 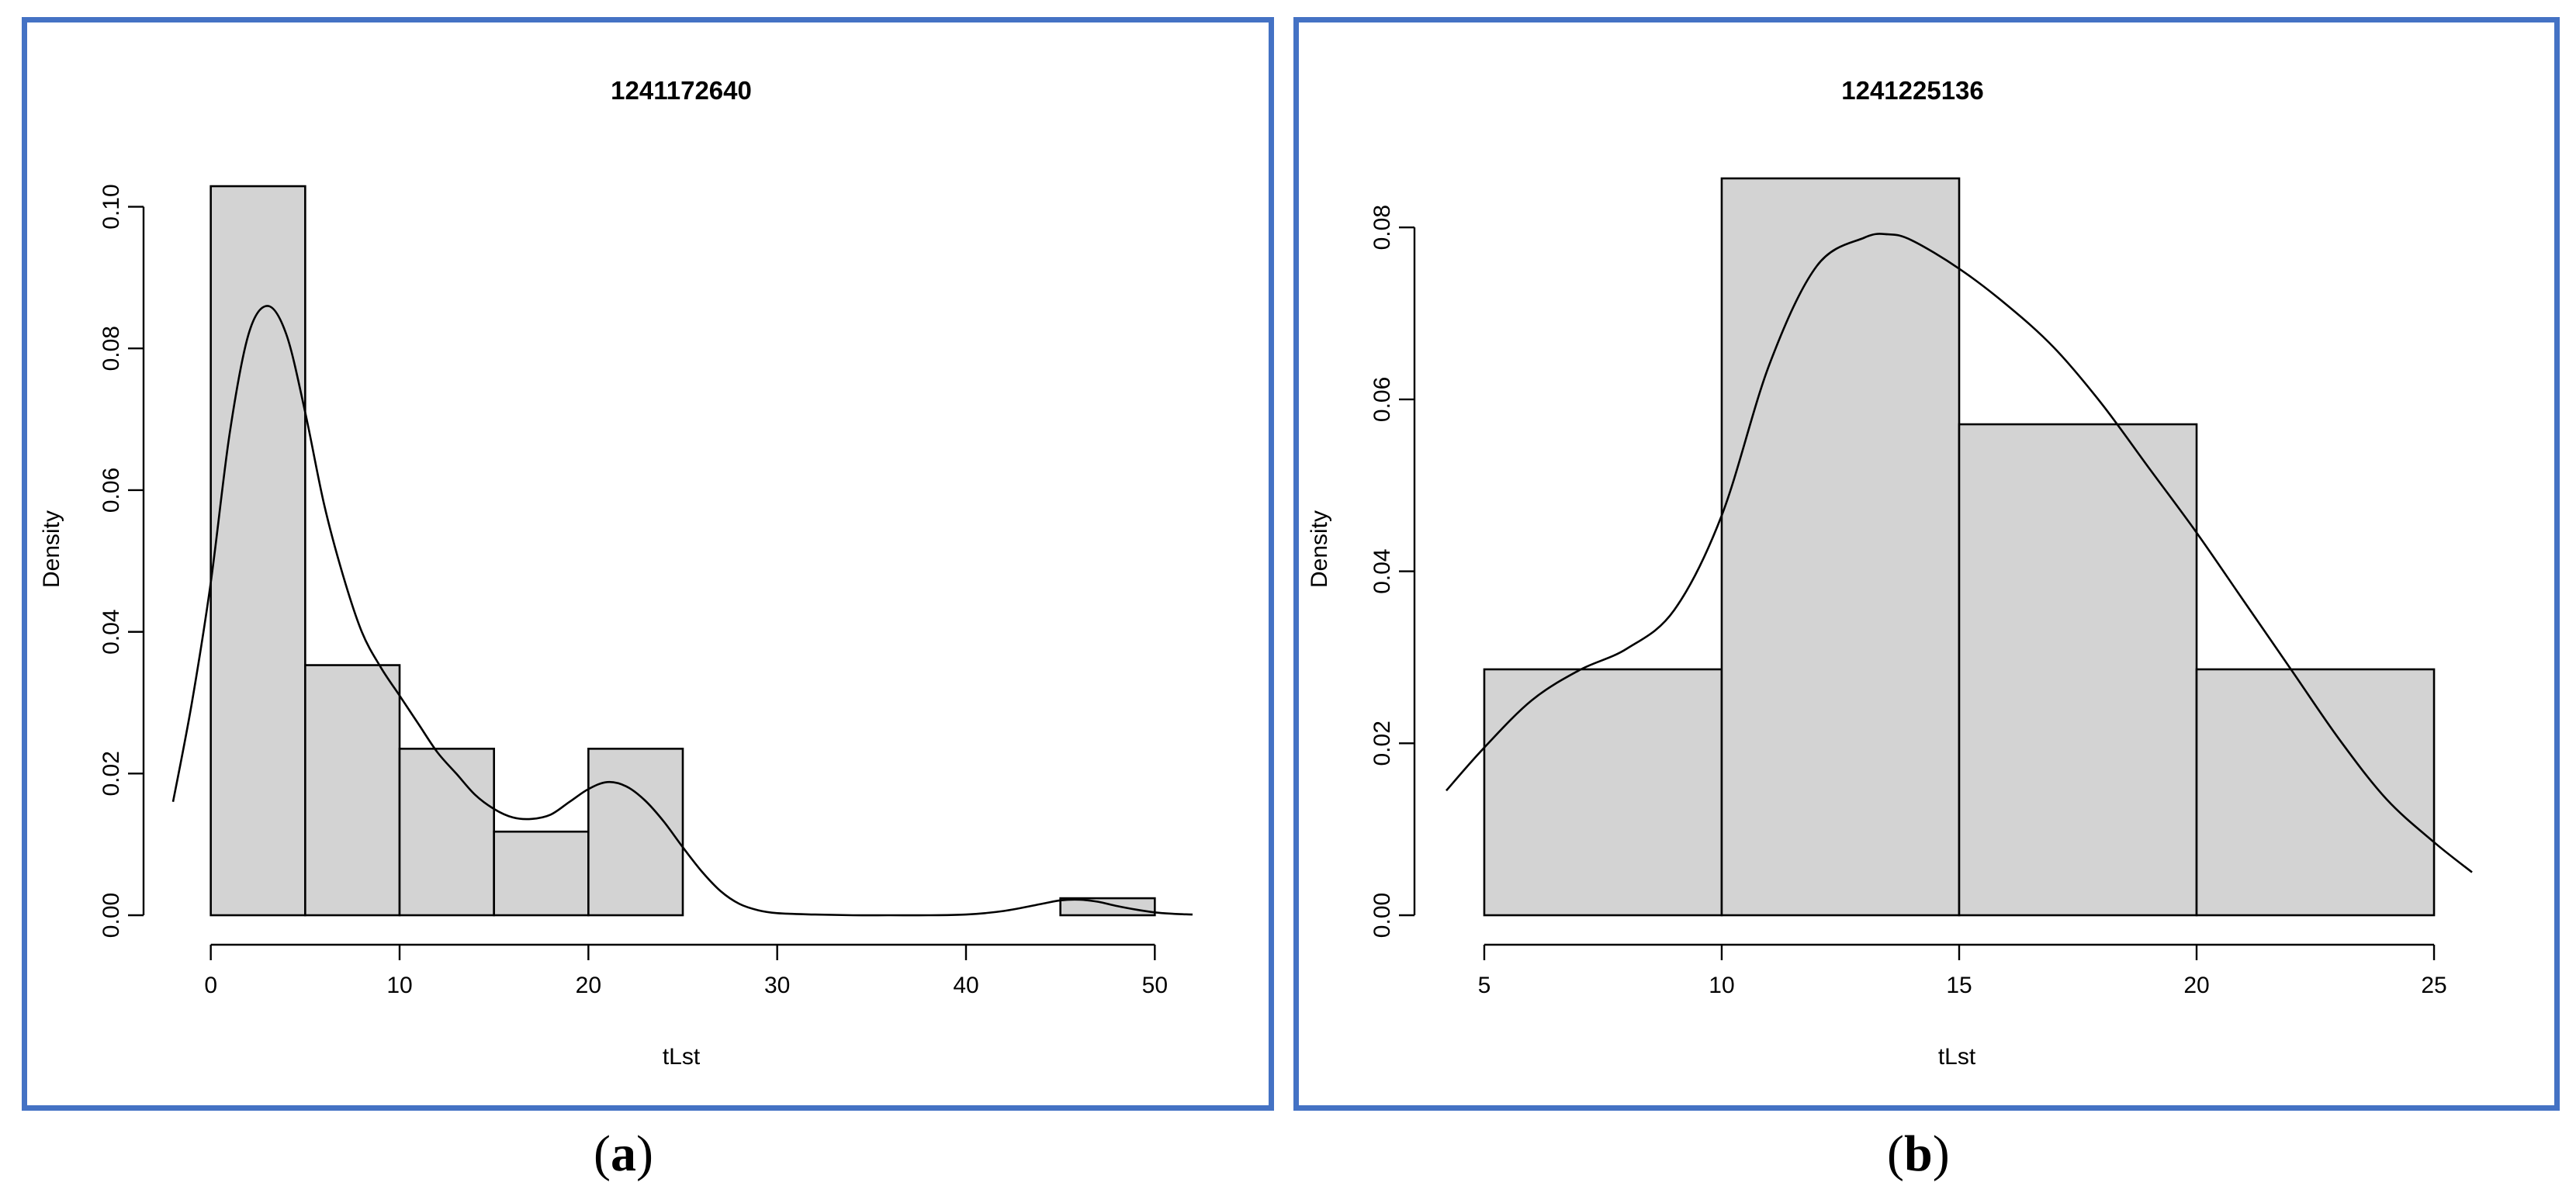 What do you see at coordinates (111, 631) in the screenshot?
I see `chart-a-y-tick-label-2: 0.04` at bounding box center [111, 631].